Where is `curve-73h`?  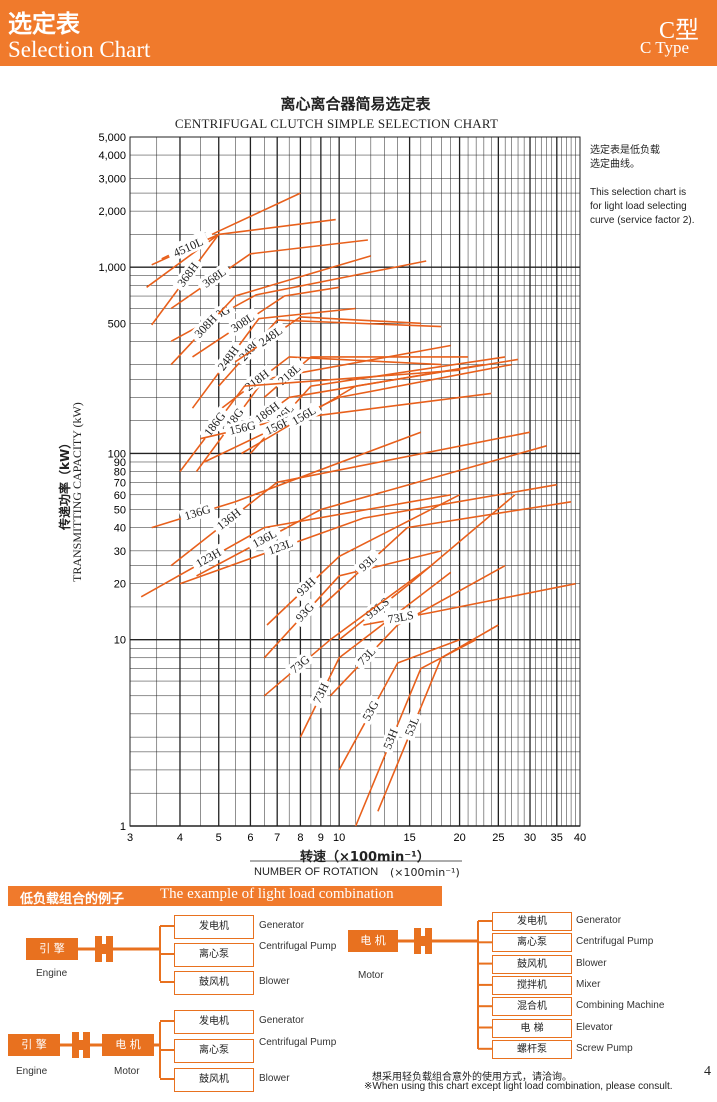
curve-73h is located at coordinates (375, 654).